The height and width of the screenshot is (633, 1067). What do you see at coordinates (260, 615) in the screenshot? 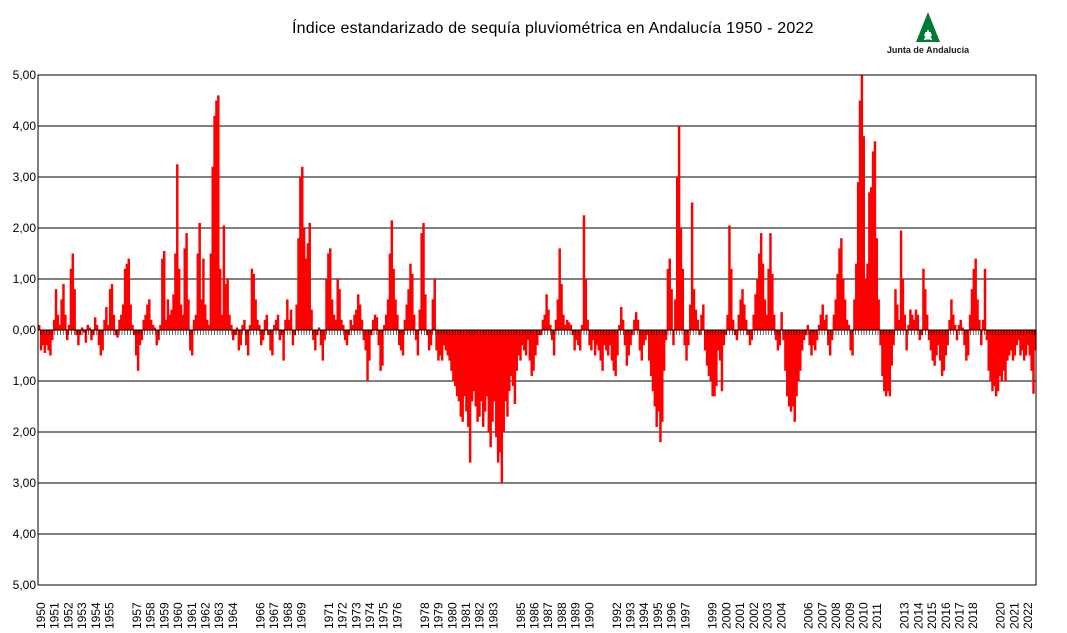
I see `x-tick-label: 1966` at bounding box center [260, 615].